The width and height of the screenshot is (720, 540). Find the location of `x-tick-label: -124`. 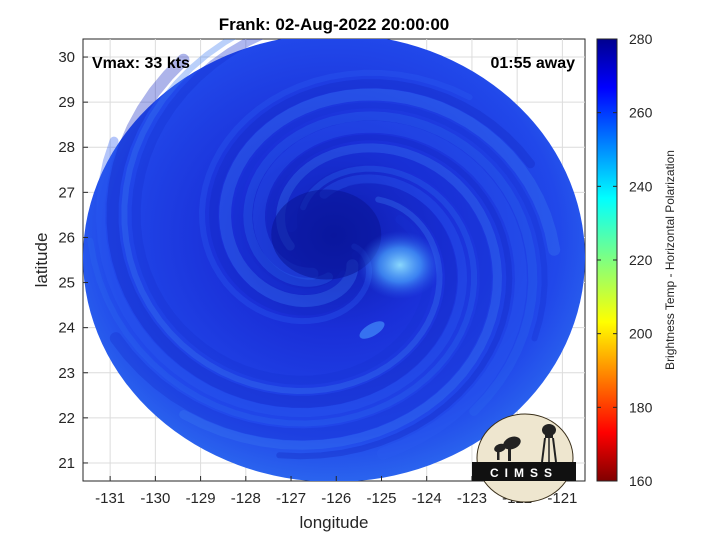

x-tick-label: -124 is located at coordinates (427, 498).